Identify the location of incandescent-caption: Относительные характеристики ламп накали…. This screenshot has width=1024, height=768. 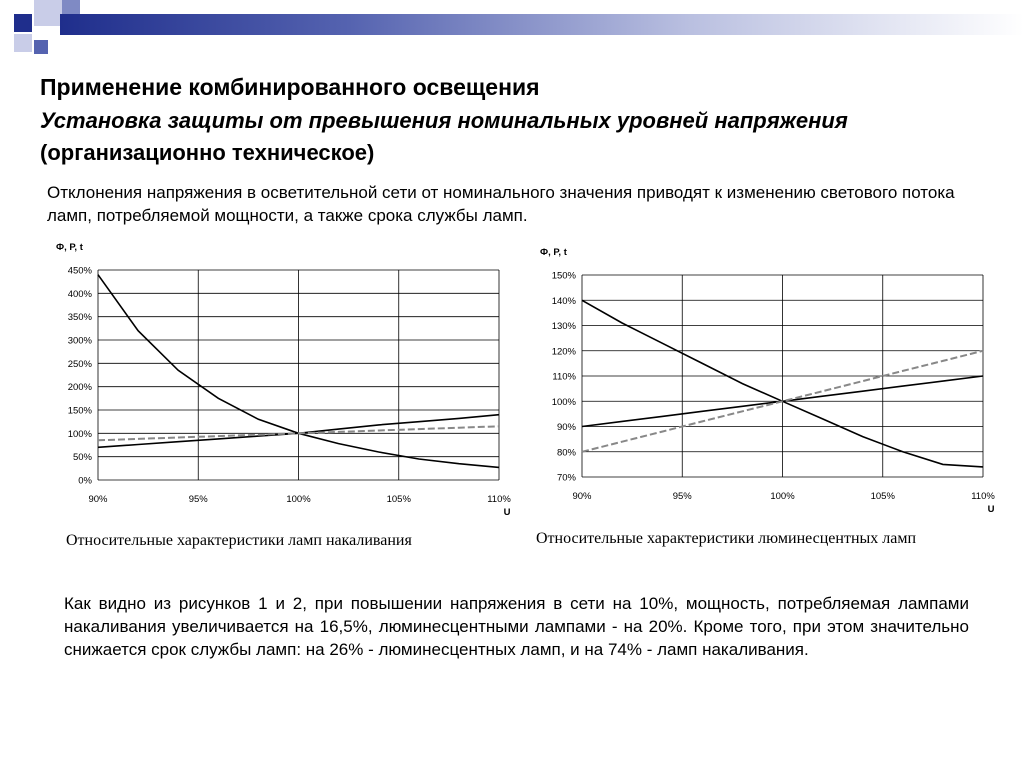
(239, 540).